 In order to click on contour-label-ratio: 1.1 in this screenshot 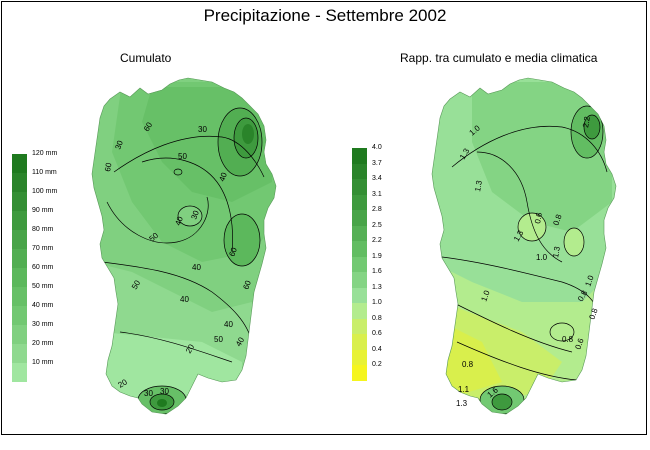, I will do `click(464, 389)`.